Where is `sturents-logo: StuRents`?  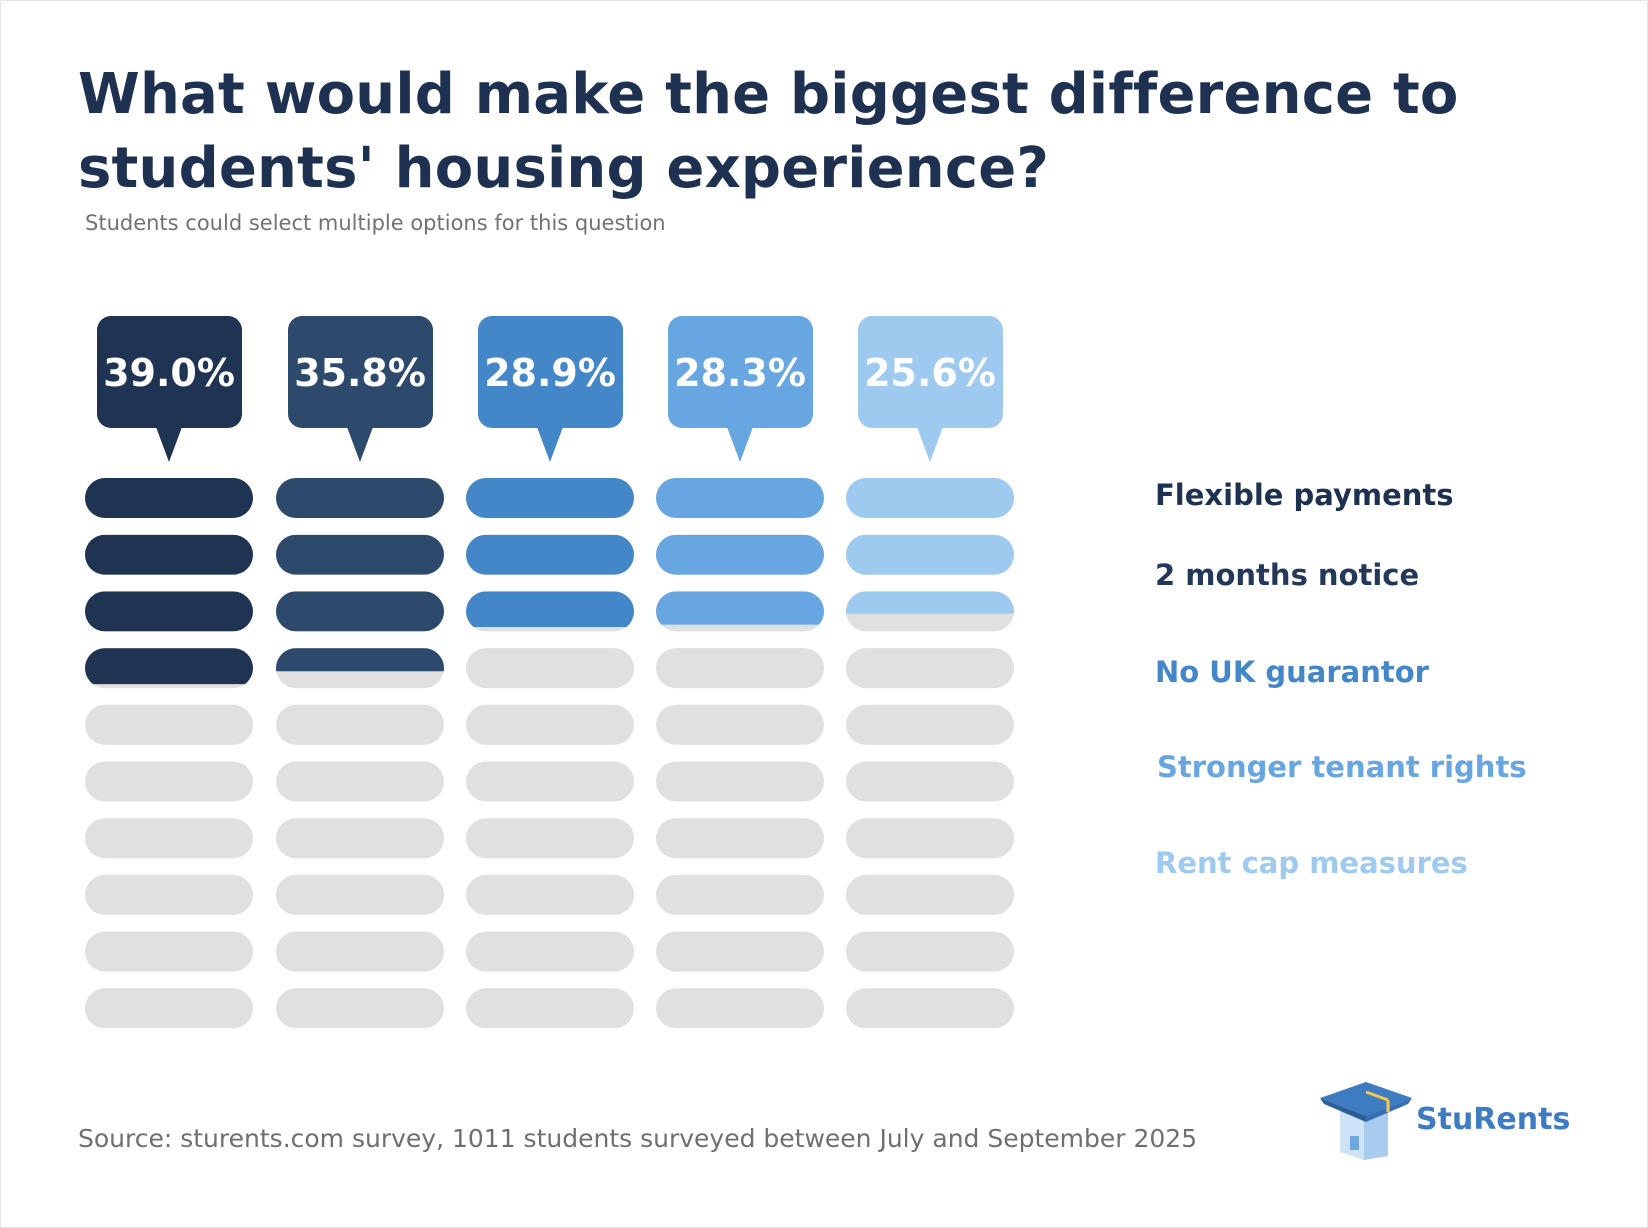 sturents-logo: StuRents is located at coordinates (1444, 1120).